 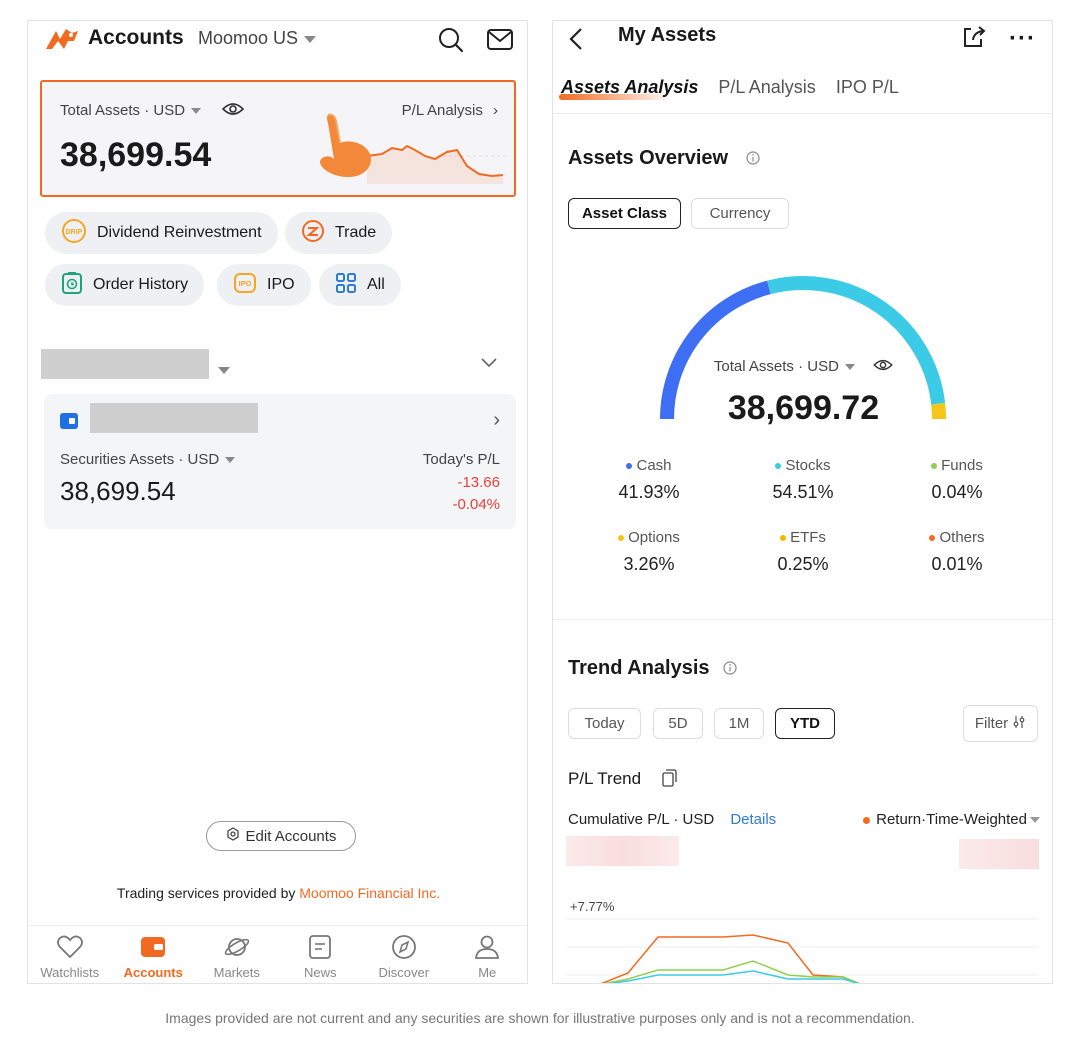 I want to click on tab-discover: Discover, so click(x=404, y=954).